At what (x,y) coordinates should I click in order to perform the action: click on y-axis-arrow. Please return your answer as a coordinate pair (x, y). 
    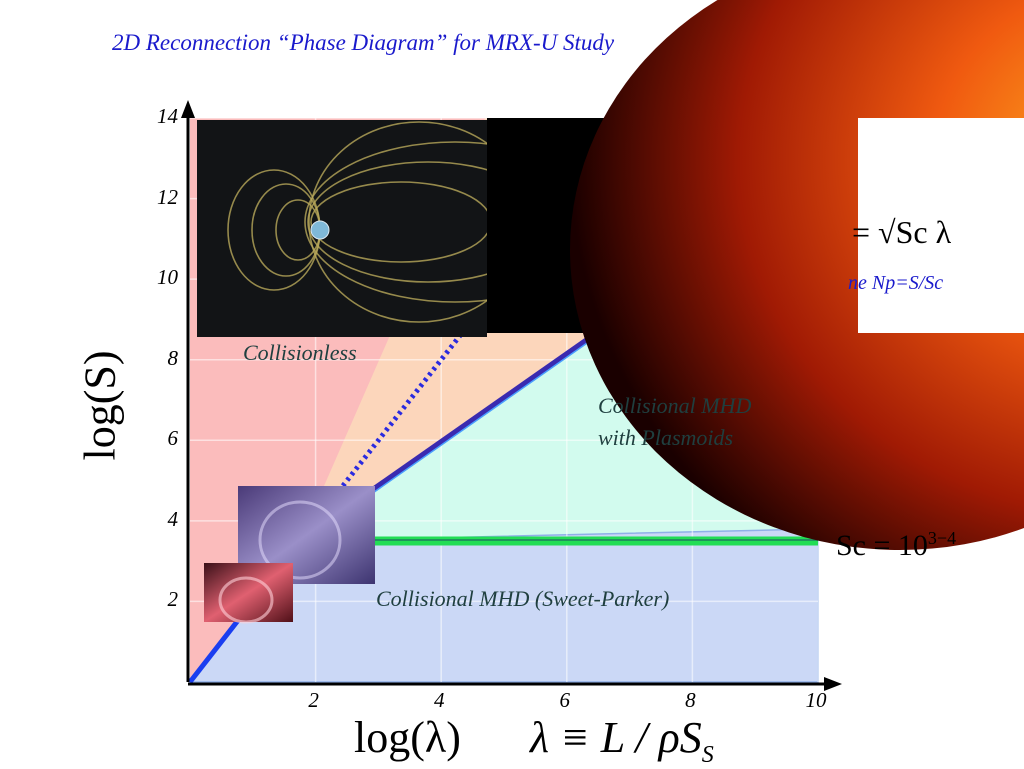
    Looking at the image, I should click on (188, 109).